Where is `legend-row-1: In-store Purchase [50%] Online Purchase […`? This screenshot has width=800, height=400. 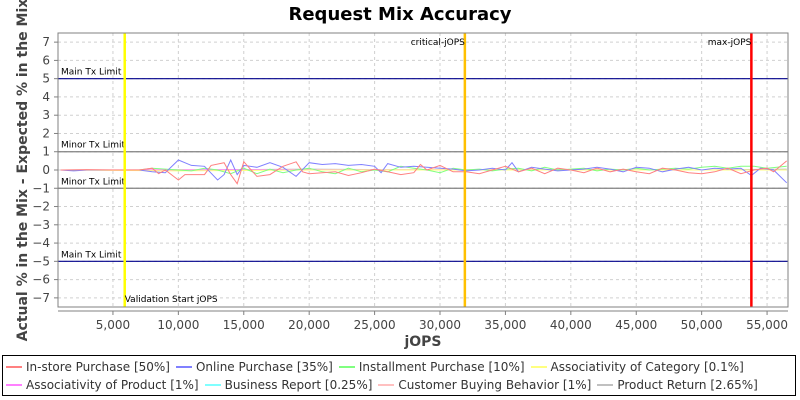 legend-row-1: In-store Purchase [50%] Online Purchase [… is located at coordinates (378, 367).